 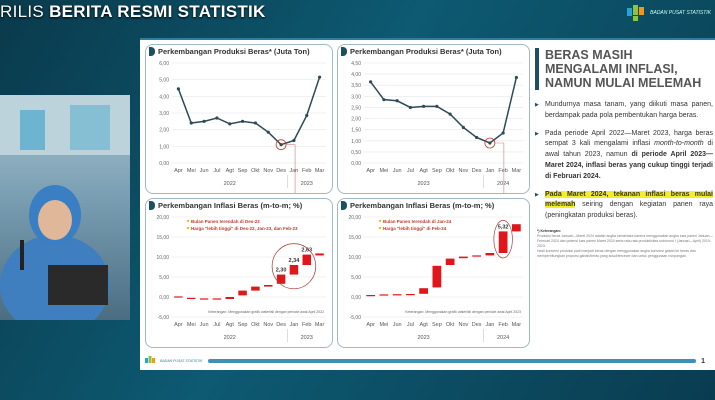 What do you see at coordinates (164, 81) in the screenshot?
I see `y-tick-label: 5,00` at bounding box center [164, 81].